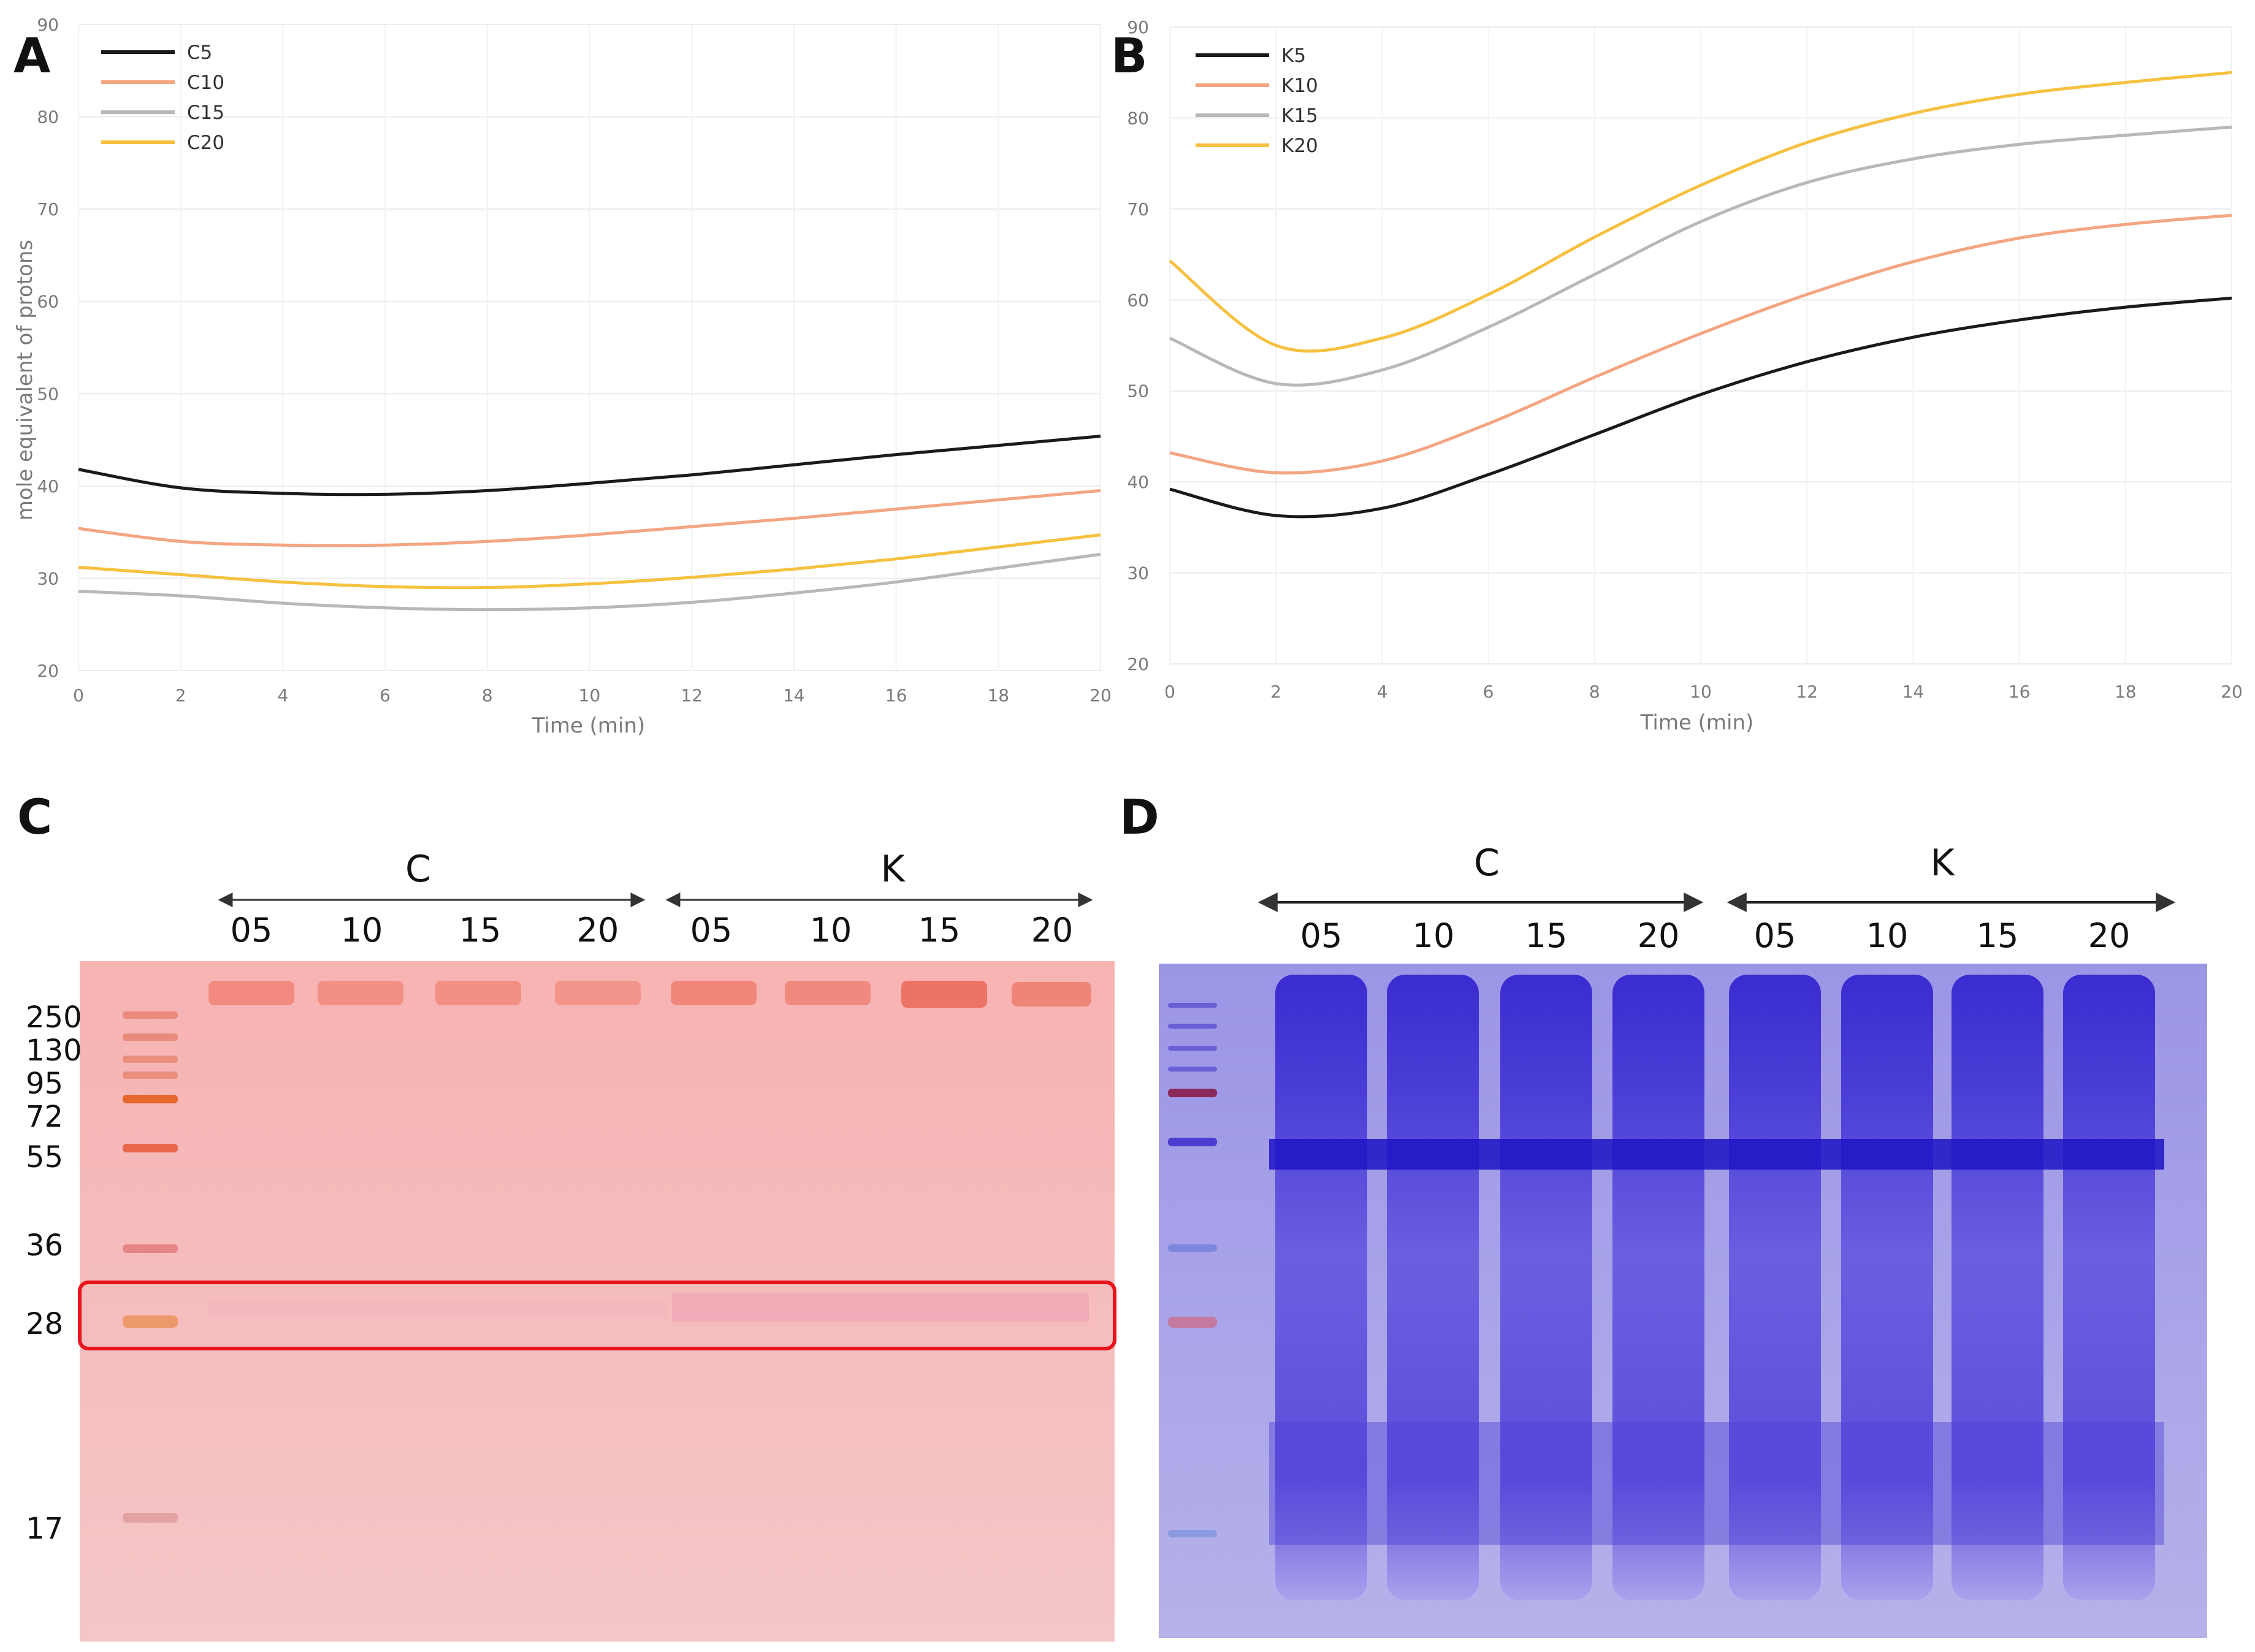 This screenshot has width=2255, height=1652. Describe the element at coordinates (1192, 1270) in the screenshot. I see `gel-d-ladder` at that location.